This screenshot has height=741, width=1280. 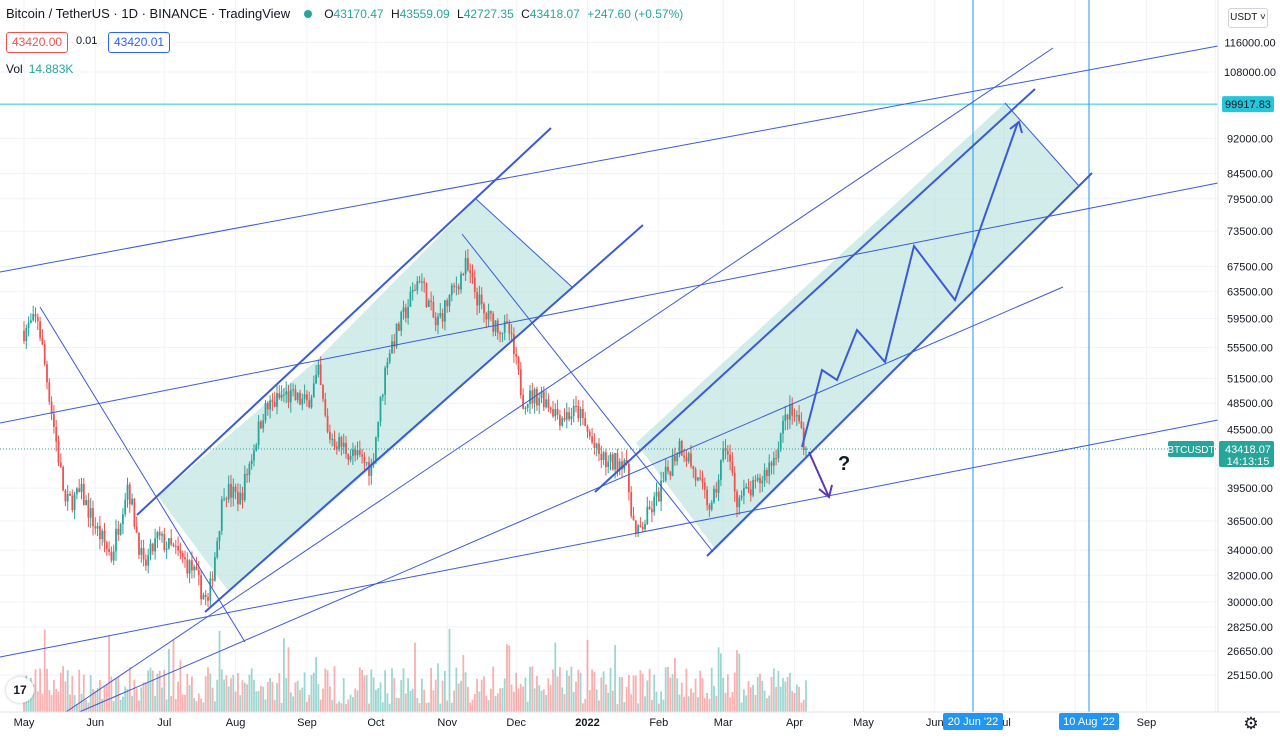 What do you see at coordinates (1251, 723) in the screenshot?
I see `gear-icon: ⚙` at bounding box center [1251, 723].